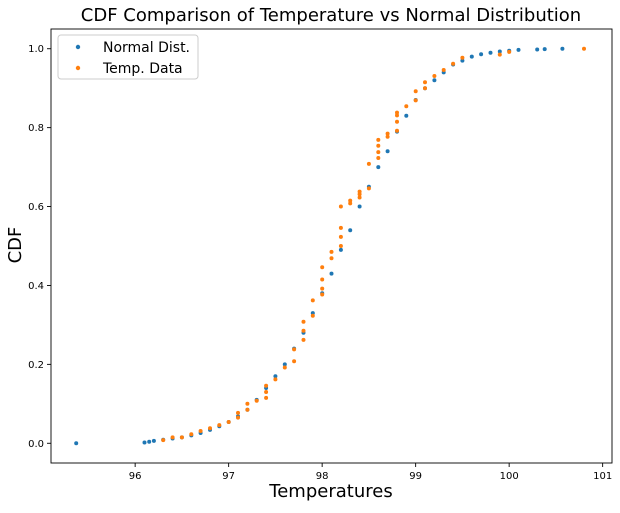 This screenshot has width=620, height=513. I want to click on y-tick-label: 1.0, so click(36, 49).